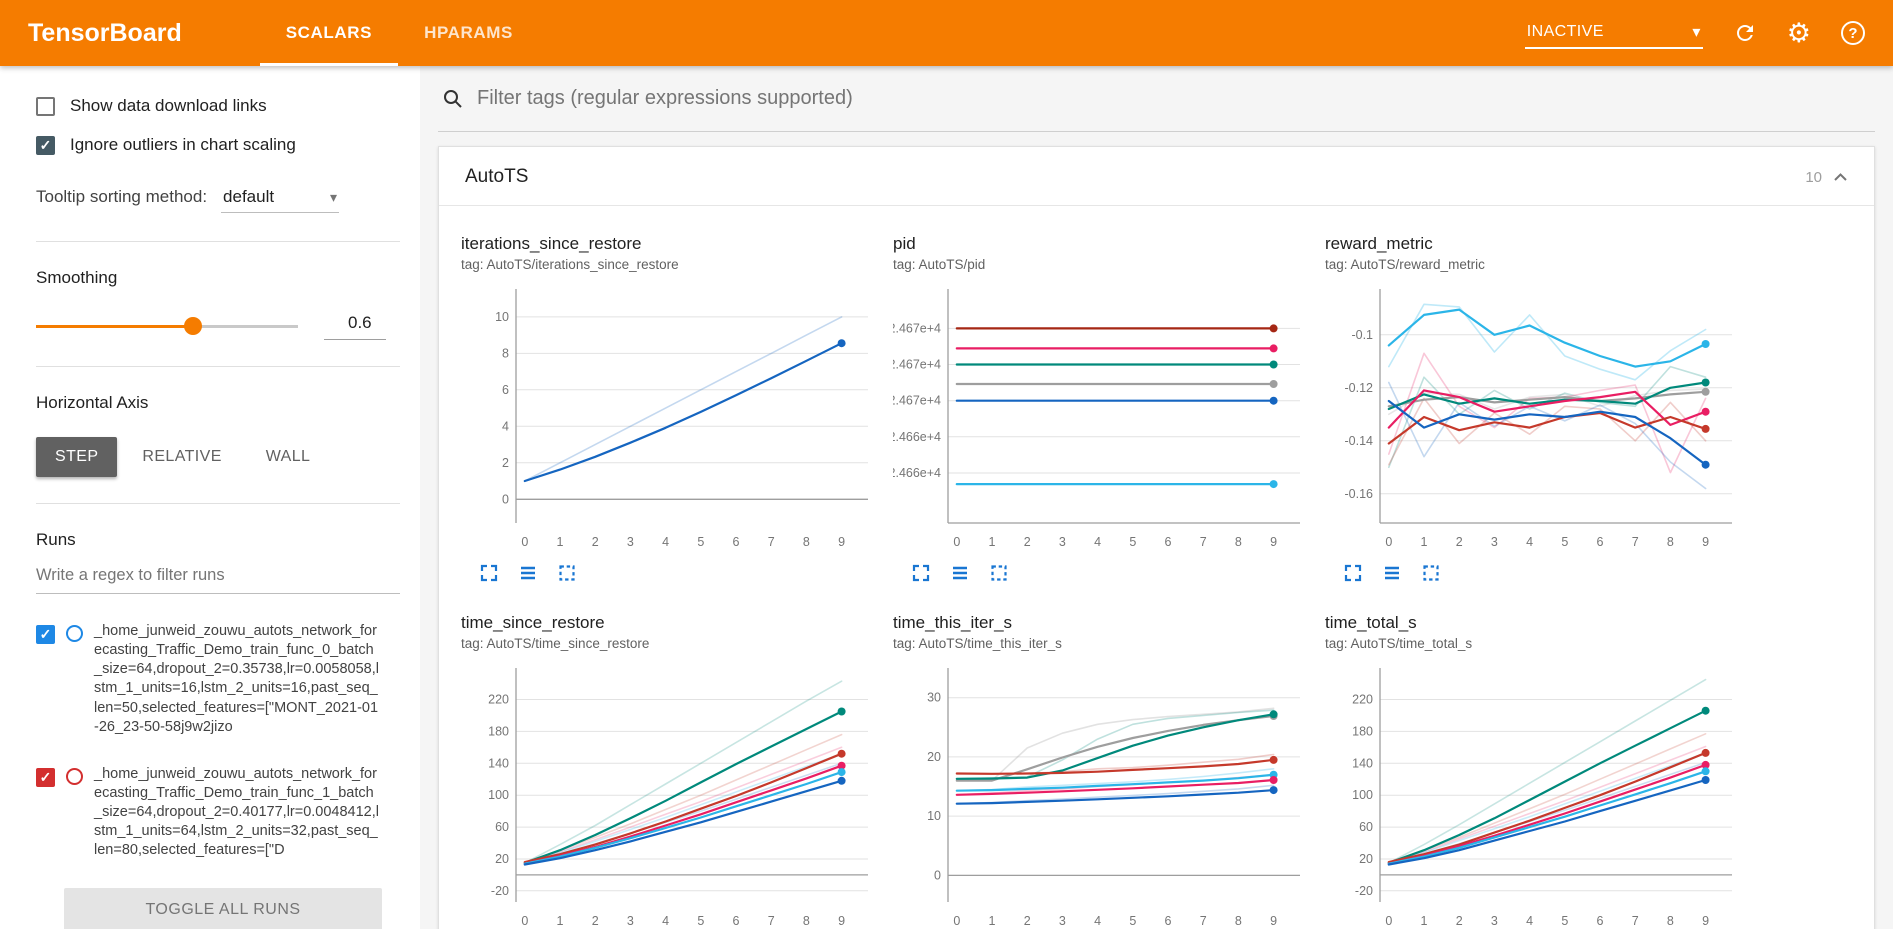  I want to click on horizontal-axis-label: Horizontal Axis, so click(92, 402).